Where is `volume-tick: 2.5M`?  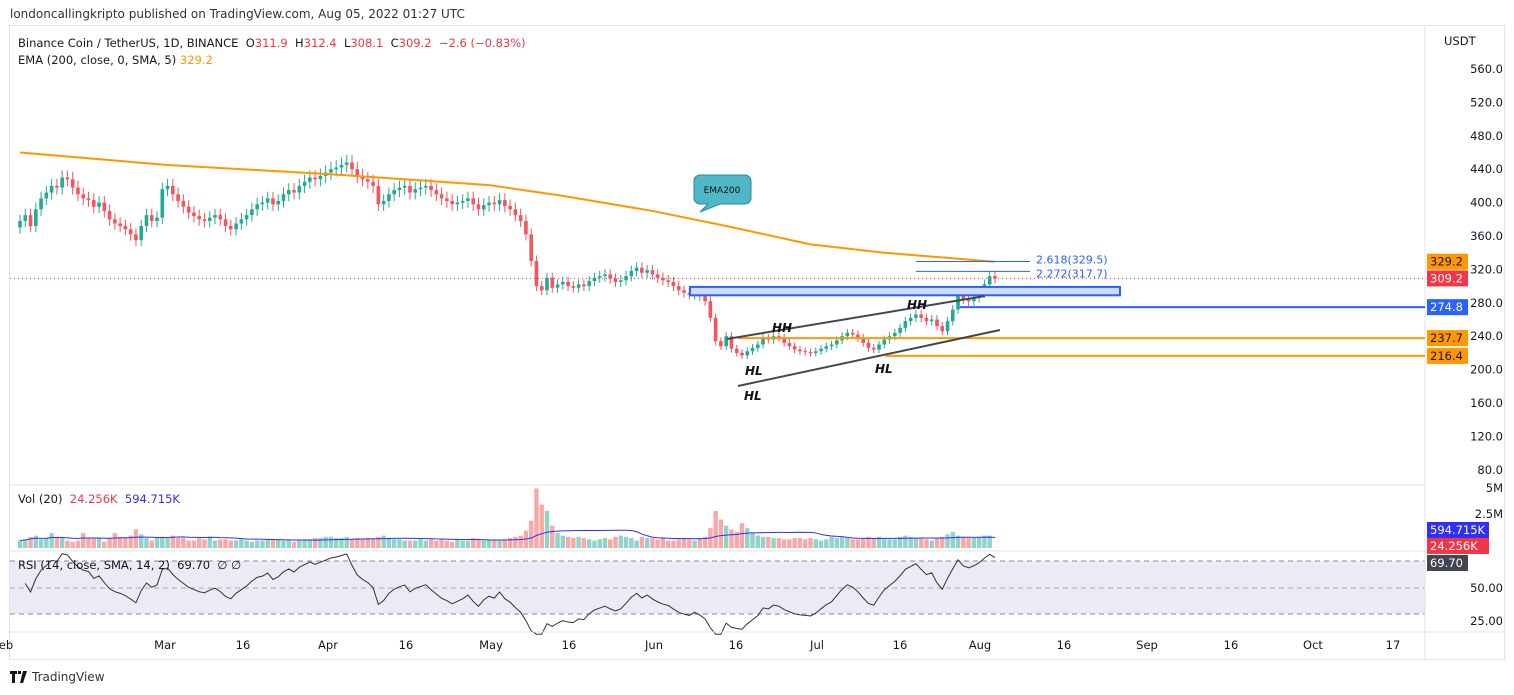 volume-tick: 2.5M is located at coordinates (1489, 514).